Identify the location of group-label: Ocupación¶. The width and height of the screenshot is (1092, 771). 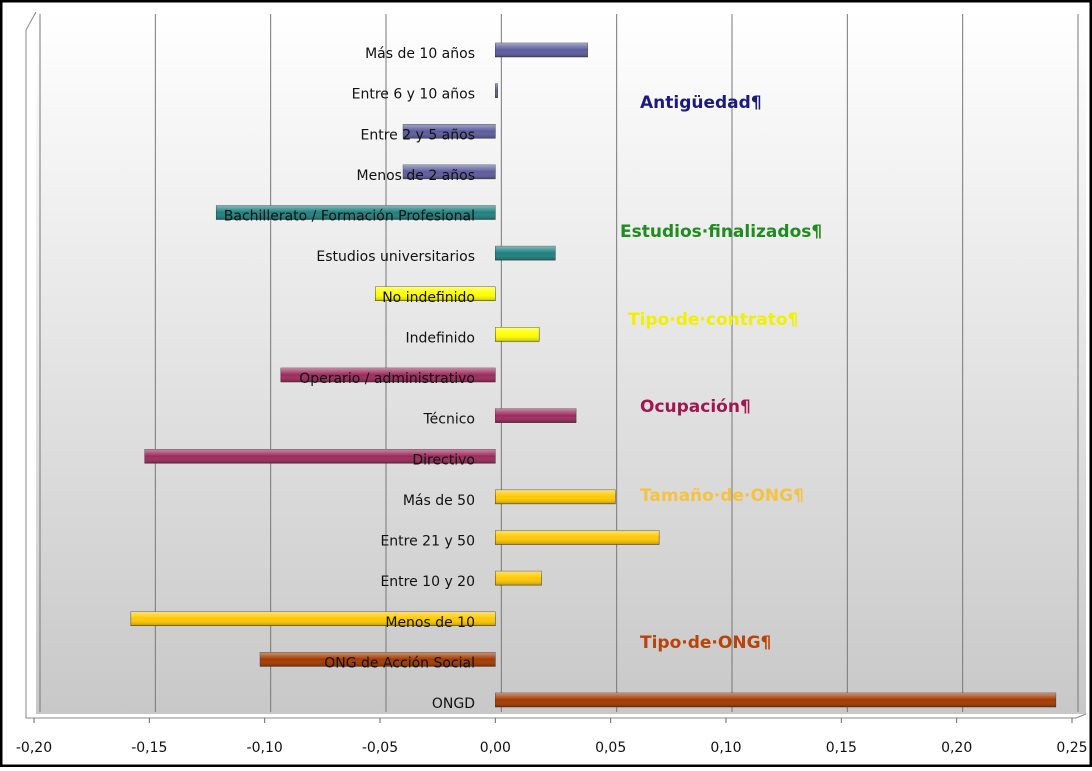
(695, 407).